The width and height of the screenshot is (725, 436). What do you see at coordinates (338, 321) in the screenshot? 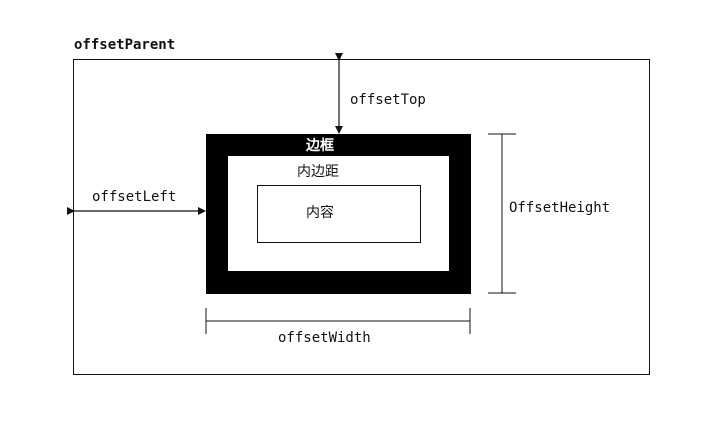
I see `offset-width-dimension` at bounding box center [338, 321].